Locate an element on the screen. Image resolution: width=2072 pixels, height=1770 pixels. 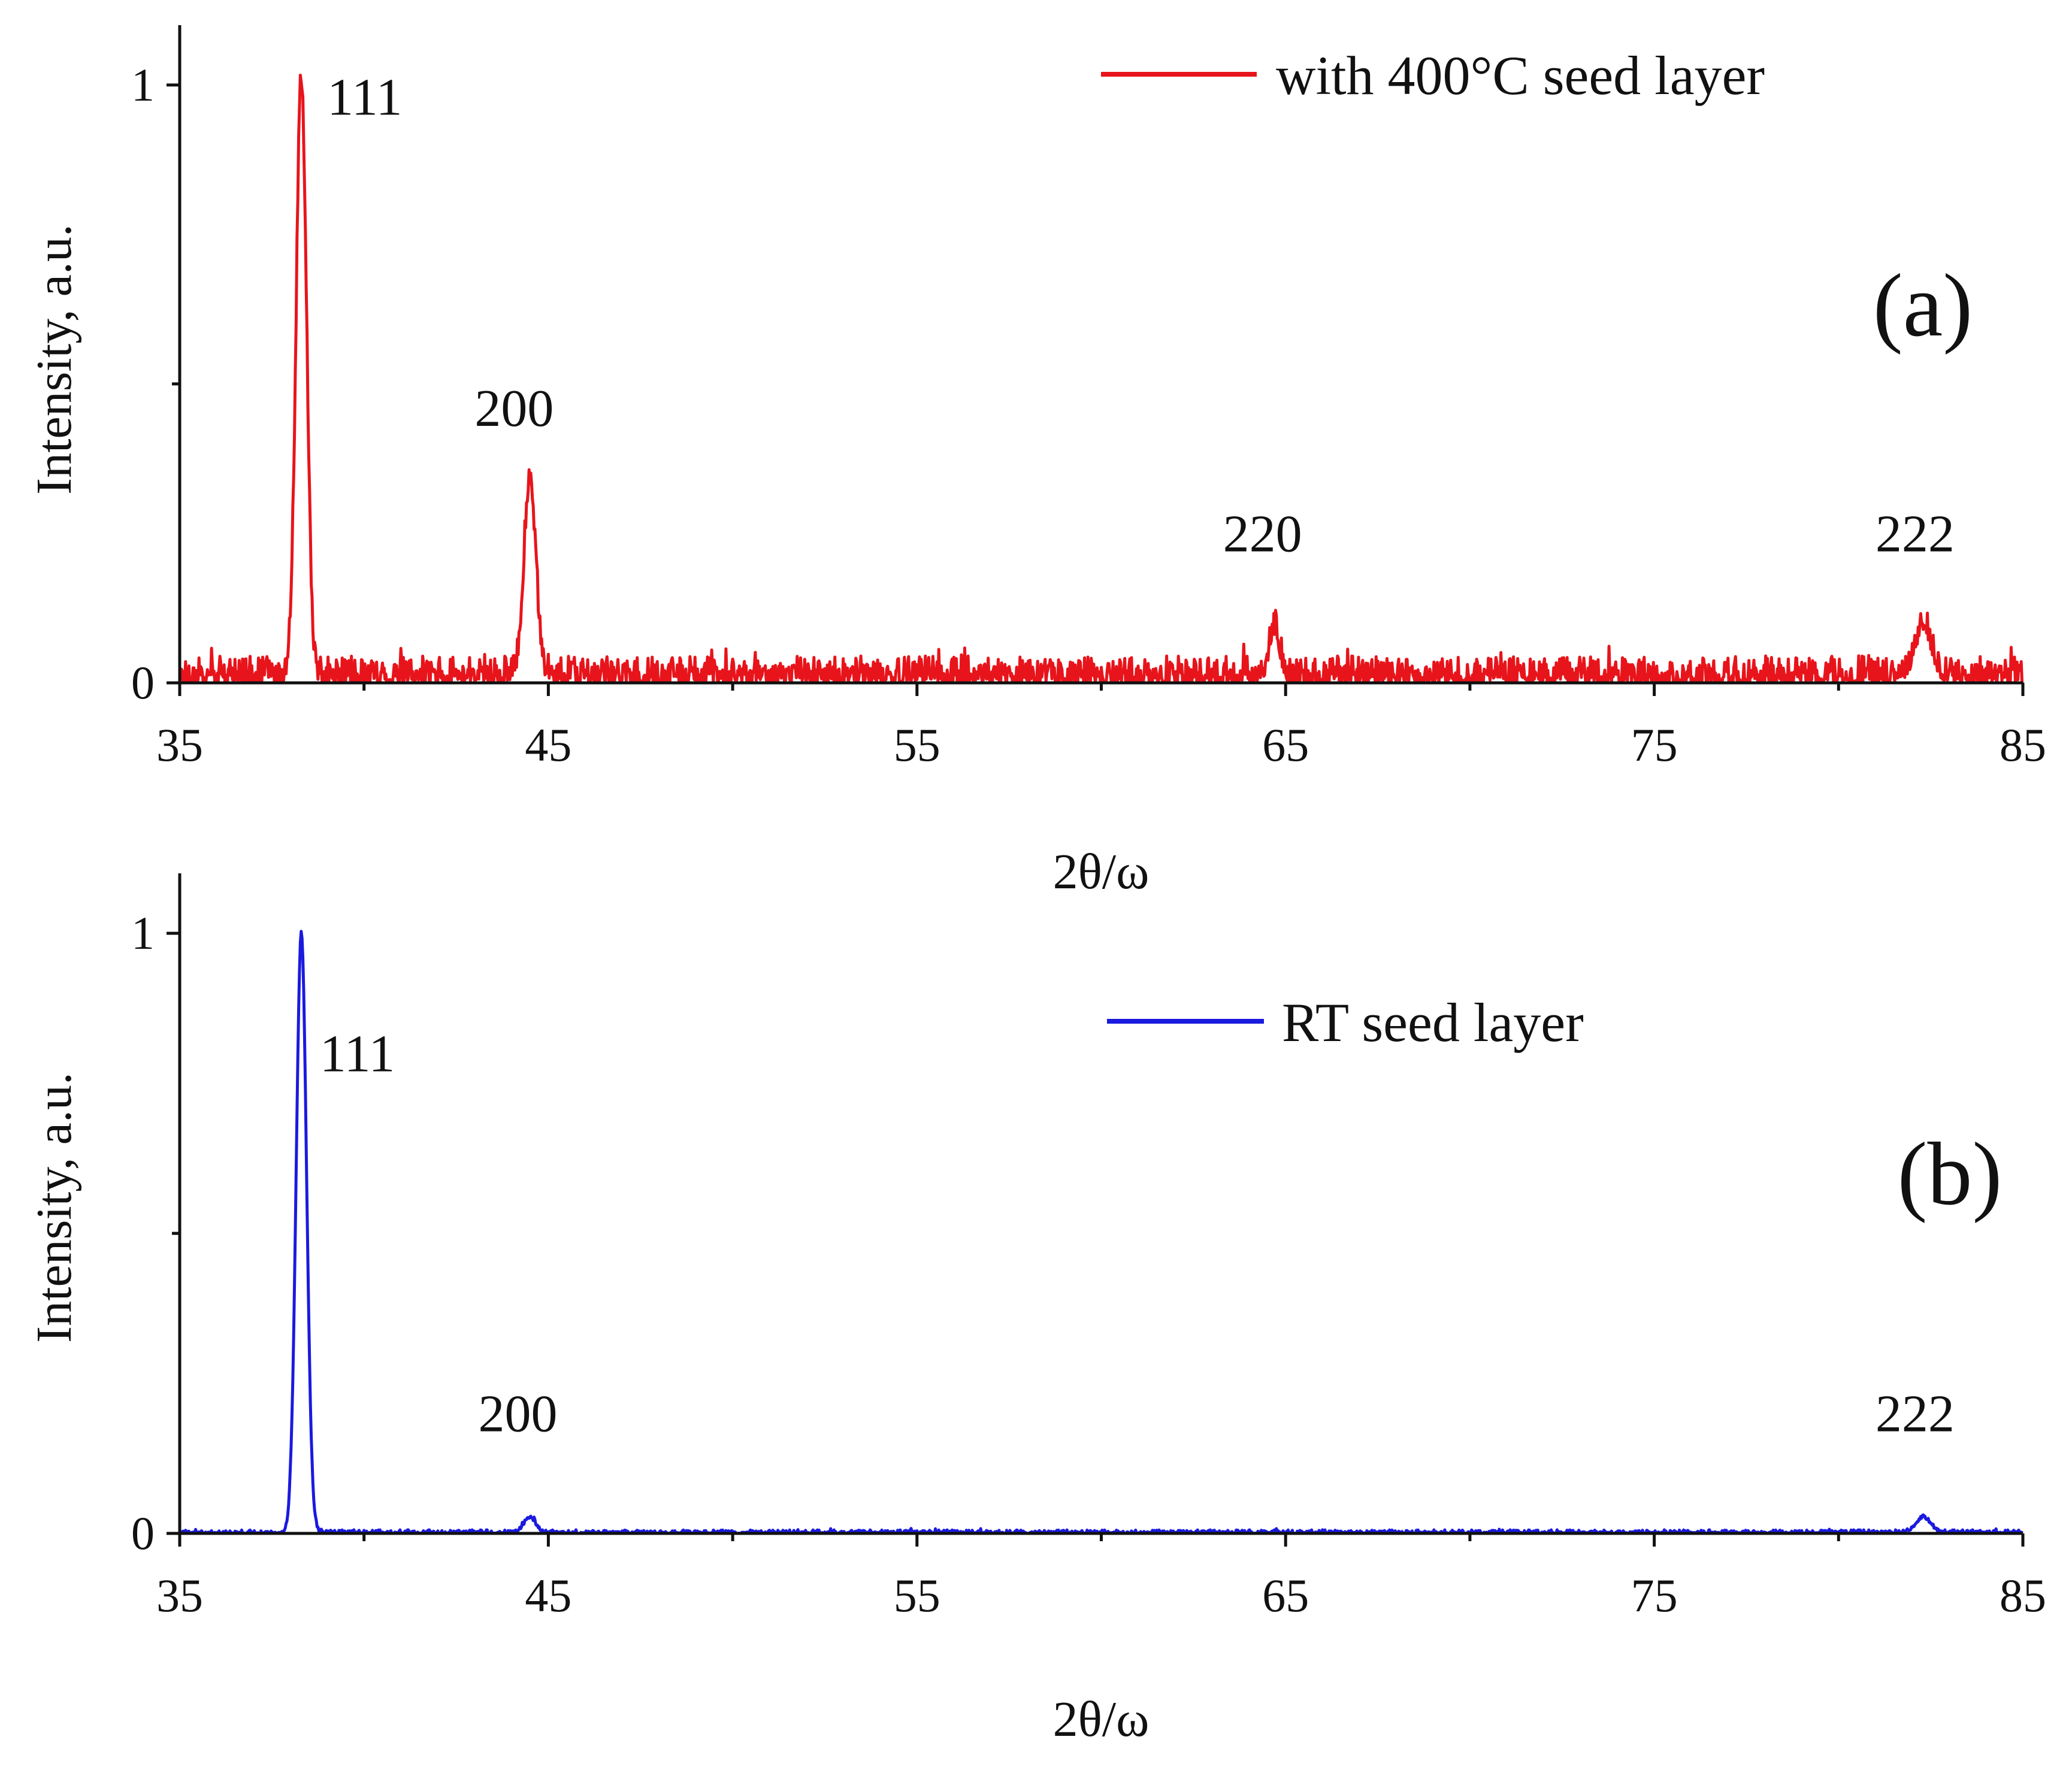
panel-label: (b) is located at coordinates (1950, 1174).